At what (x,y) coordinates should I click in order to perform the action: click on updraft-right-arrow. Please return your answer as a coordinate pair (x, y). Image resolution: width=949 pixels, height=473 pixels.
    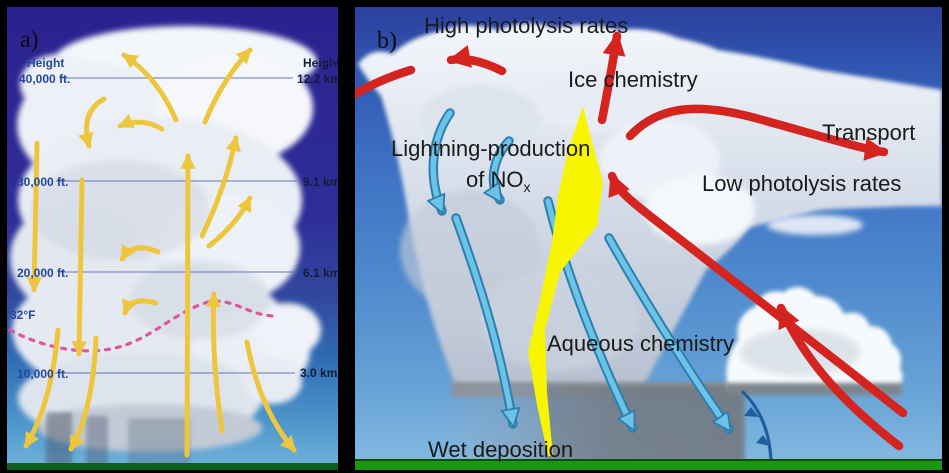
    Looking at the image, I should click on (220, 187).